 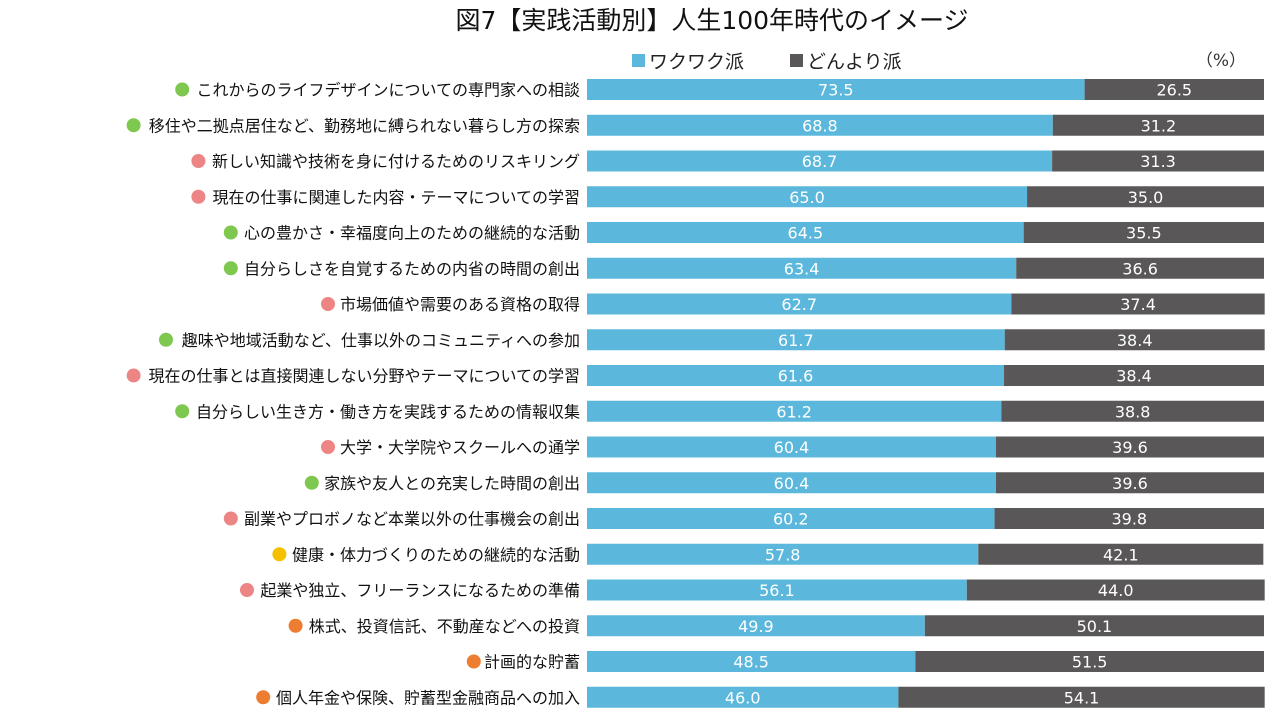 I want to click on category-label: 自分らしさを自覚するための内省の時間の創出, so click(x=412, y=268).